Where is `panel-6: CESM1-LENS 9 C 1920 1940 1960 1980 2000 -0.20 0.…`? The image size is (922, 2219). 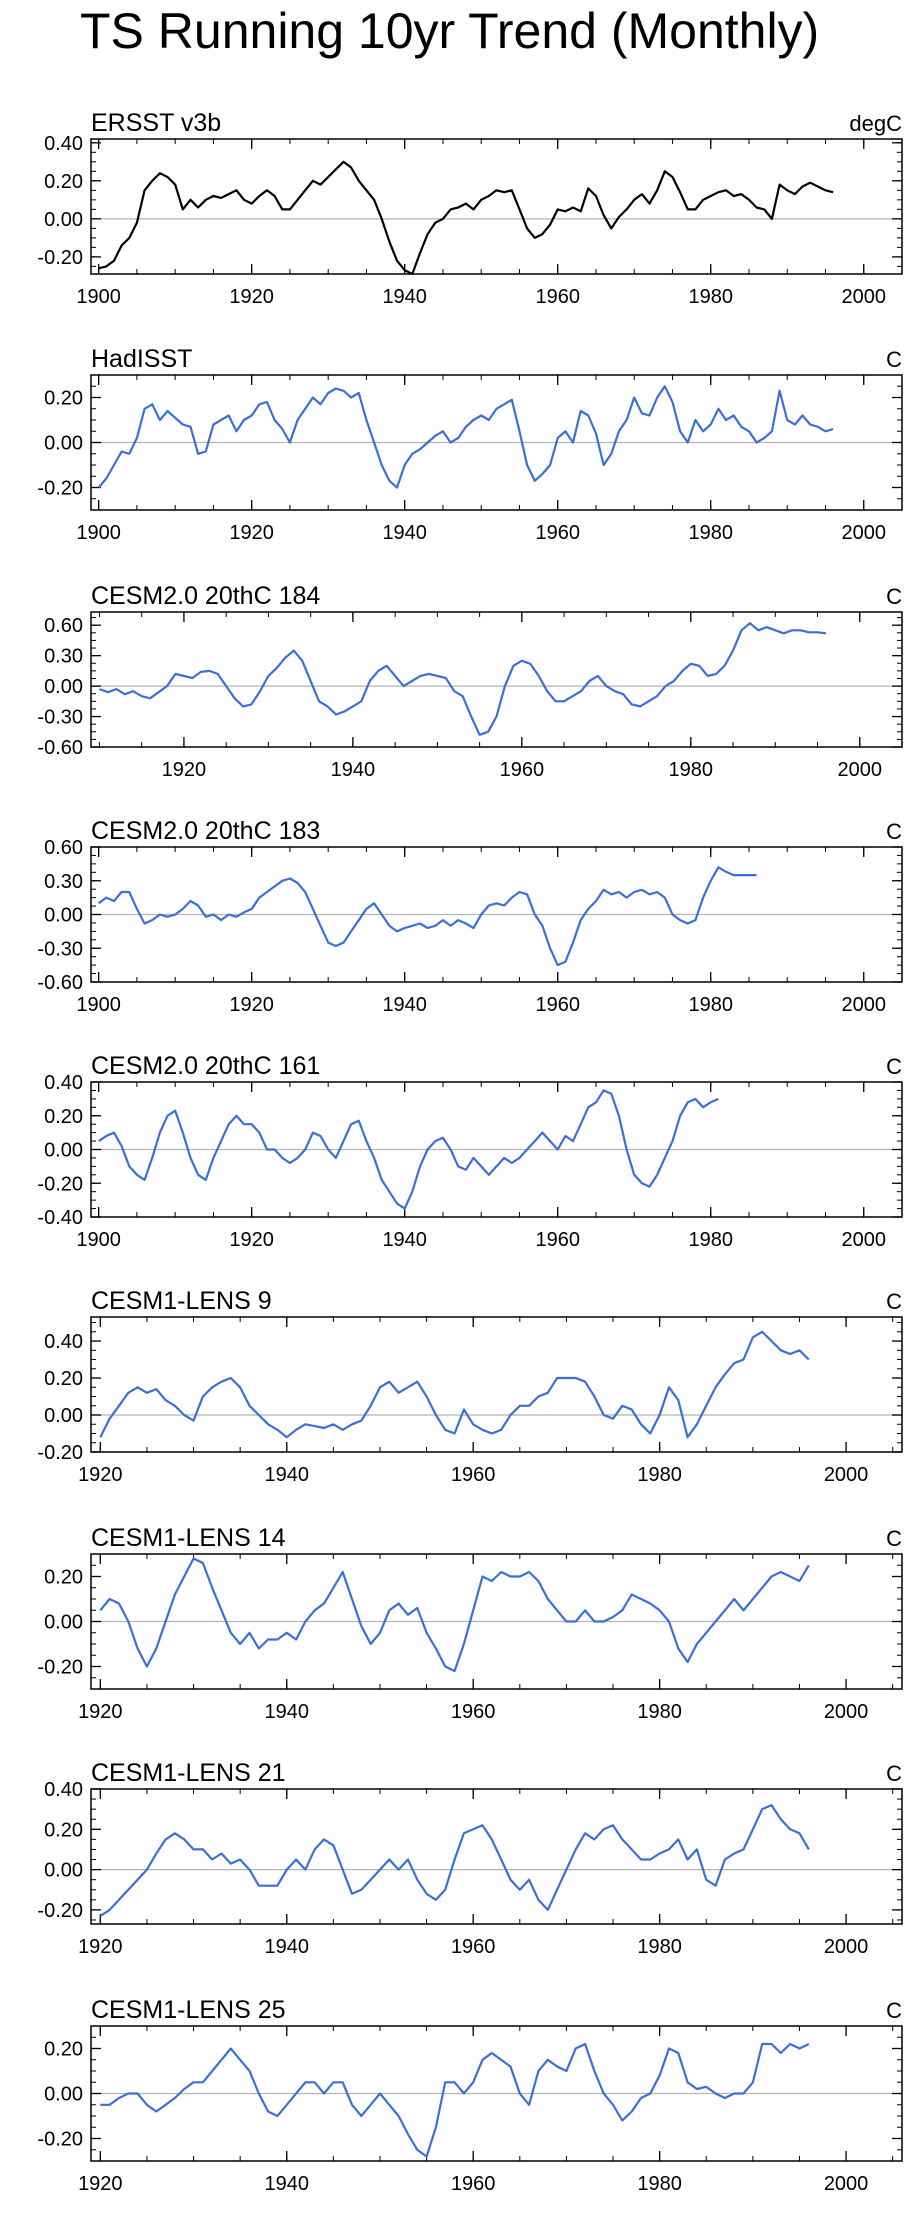 panel-6: CESM1-LENS 9 C 1920 1940 1960 1980 2000 -0.20 0.… is located at coordinates (470, 1386).